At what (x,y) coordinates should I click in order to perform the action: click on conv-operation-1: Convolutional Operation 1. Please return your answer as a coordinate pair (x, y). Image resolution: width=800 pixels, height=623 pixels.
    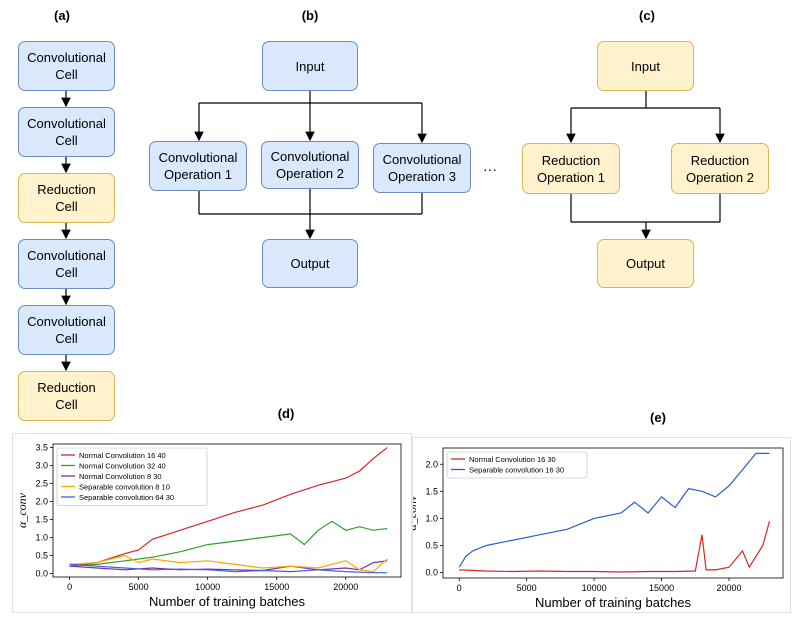
    Looking at the image, I should click on (198, 166).